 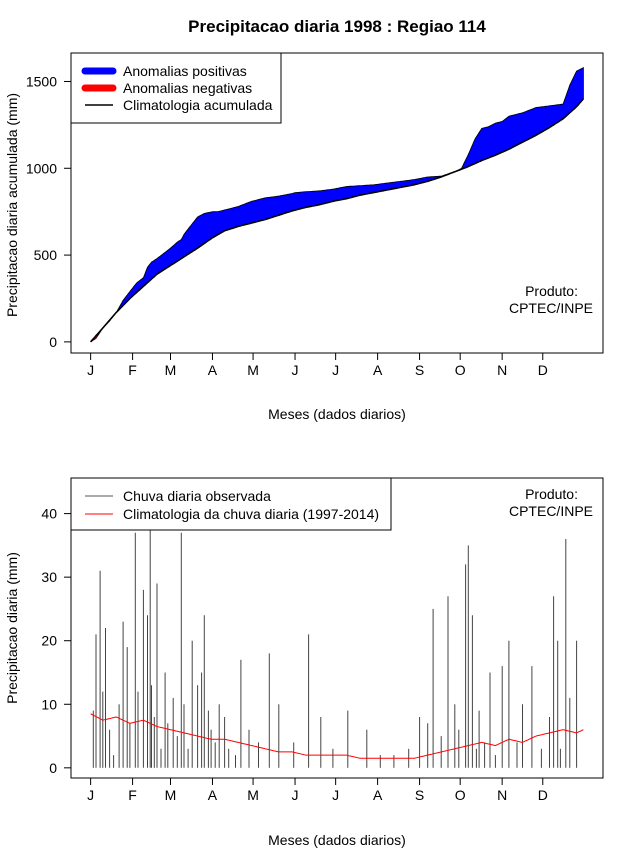 What do you see at coordinates (198, 105) in the screenshot?
I see `legend-label-climatology: Climatologia acumulada` at bounding box center [198, 105].